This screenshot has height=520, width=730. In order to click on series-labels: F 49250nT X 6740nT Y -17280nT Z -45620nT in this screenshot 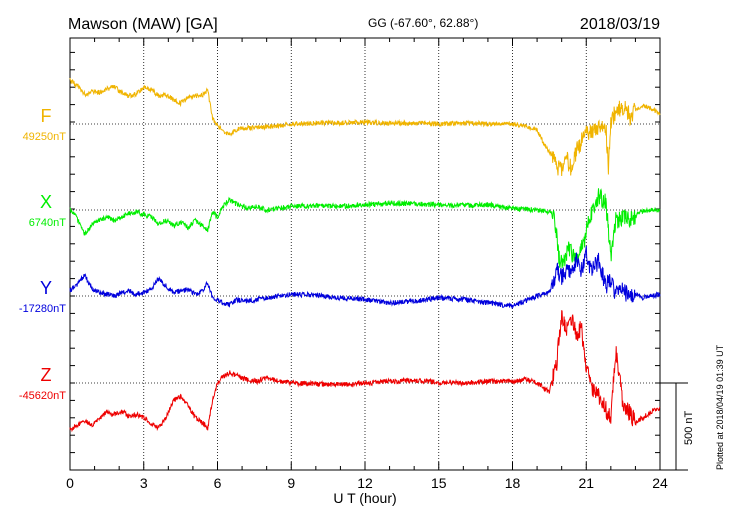, I will do `click(42, 254)`.